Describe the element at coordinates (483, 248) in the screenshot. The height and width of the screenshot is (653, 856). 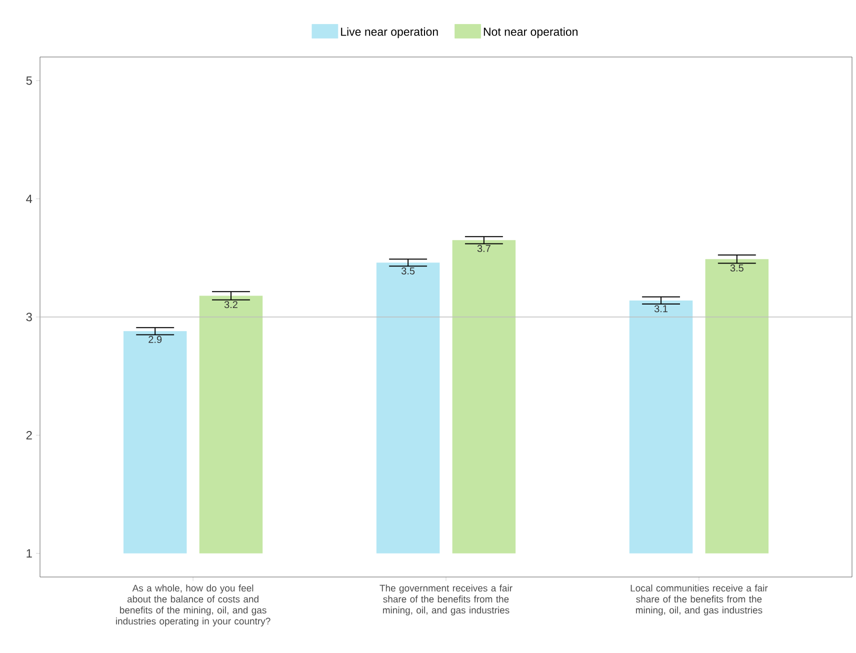
I see `data-label: 3.7` at that location.